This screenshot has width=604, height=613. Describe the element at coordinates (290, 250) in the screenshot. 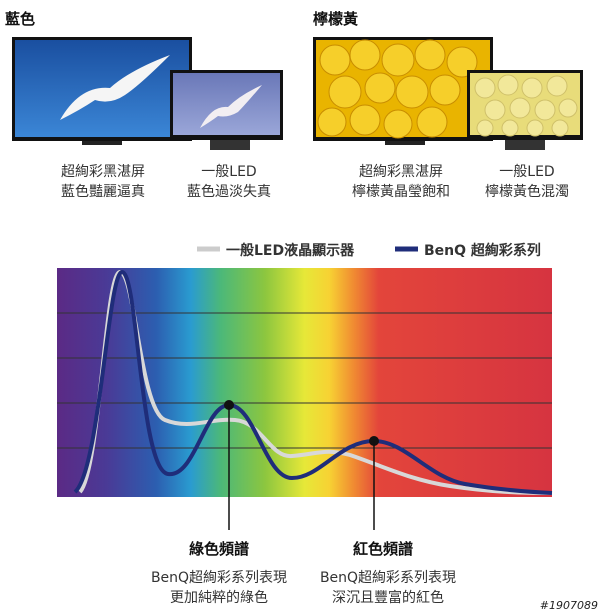

I see `legend-label: 一般LED液晶顯示器` at that location.